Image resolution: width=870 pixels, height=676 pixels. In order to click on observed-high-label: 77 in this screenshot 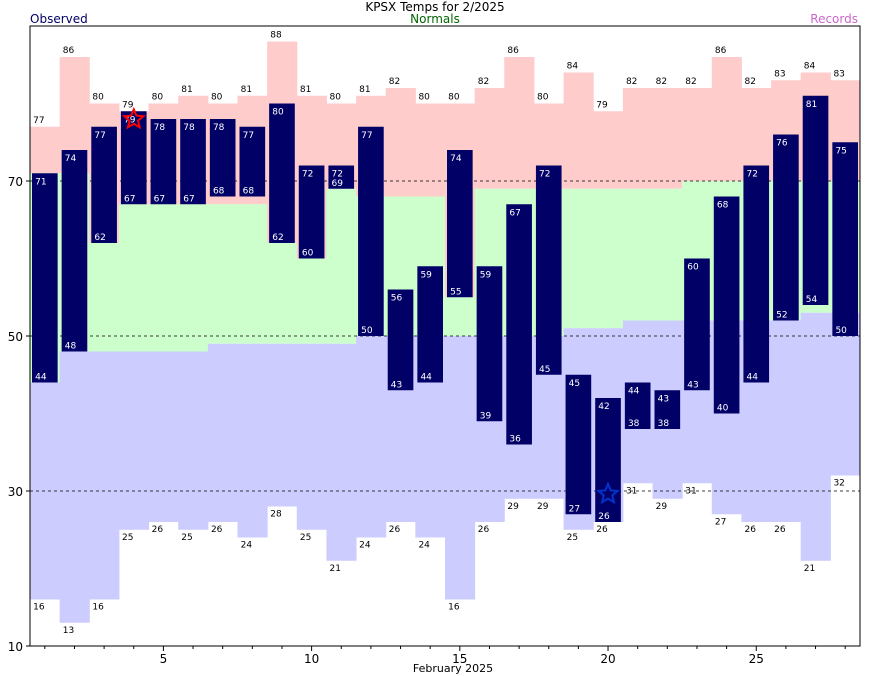, I will do `click(366, 136)`.